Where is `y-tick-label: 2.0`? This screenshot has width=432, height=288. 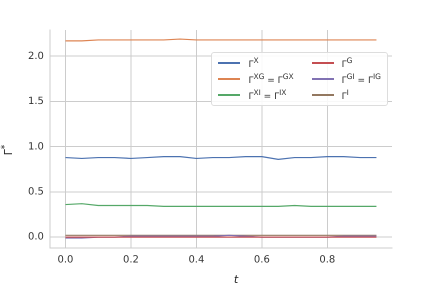
y-tick-label: 2.0 is located at coordinates (36, 56).